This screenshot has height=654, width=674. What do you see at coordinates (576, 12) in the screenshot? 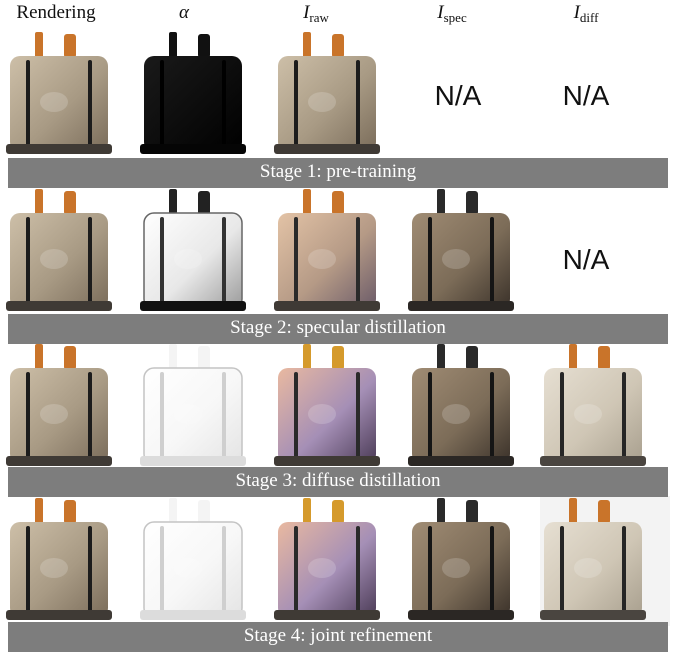
I see `header-diff-main: I` at bounding box center [576, 12].